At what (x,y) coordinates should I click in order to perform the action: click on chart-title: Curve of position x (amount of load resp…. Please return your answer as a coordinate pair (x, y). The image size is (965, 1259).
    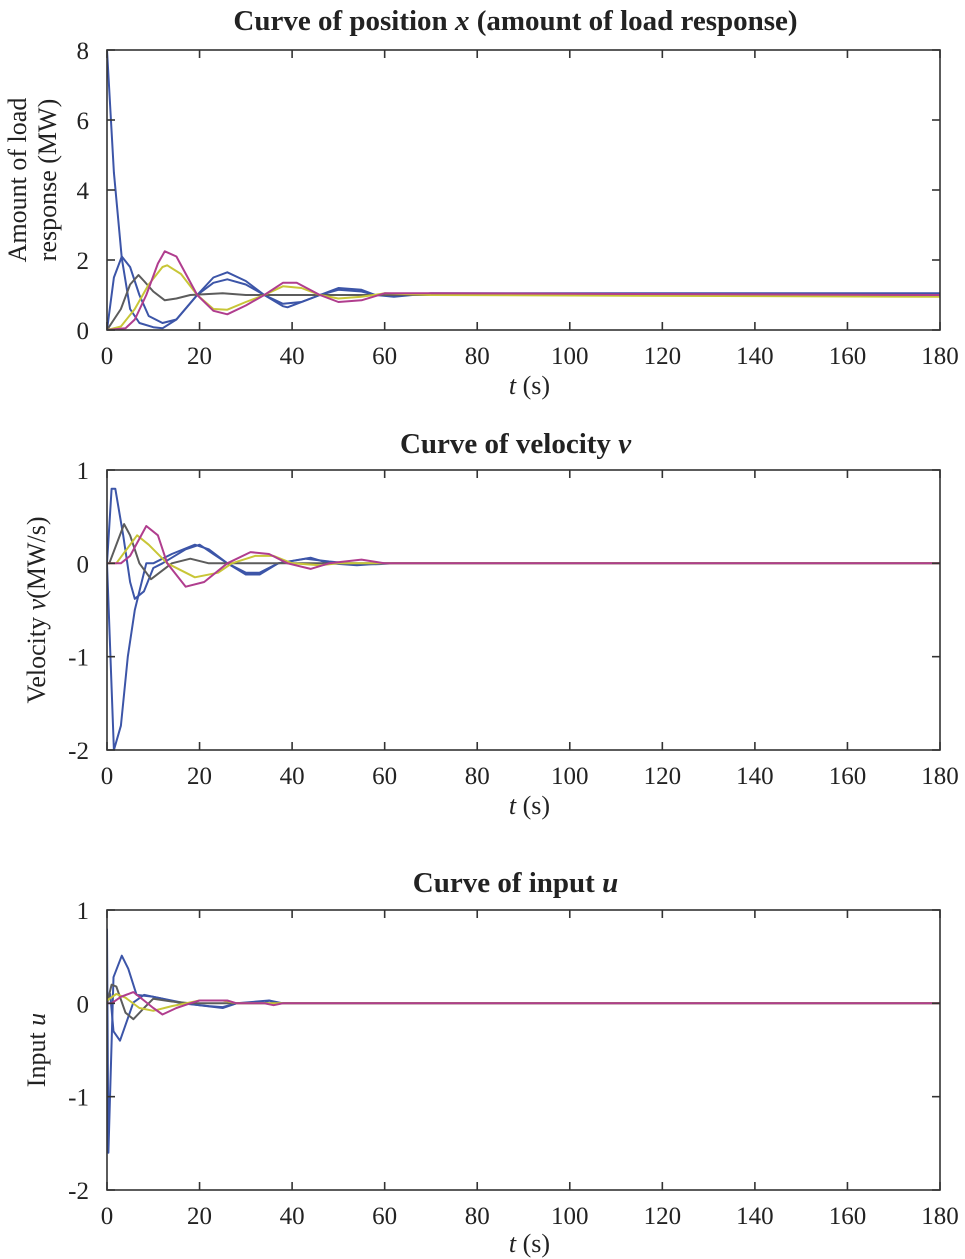
    Looking at the image, I should click on (515, 21).